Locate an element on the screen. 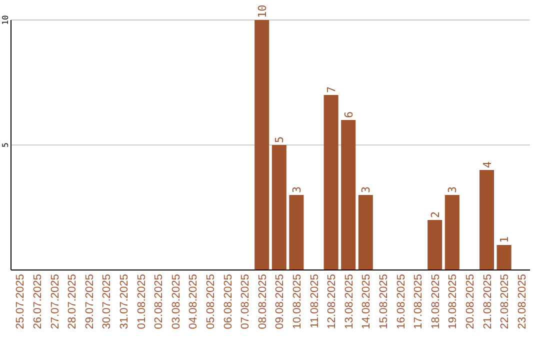 Image resolution: width=540 pixels, height=340 pixels. x-tick-label: 20.08.2025 is located at coordinates (470, 302).